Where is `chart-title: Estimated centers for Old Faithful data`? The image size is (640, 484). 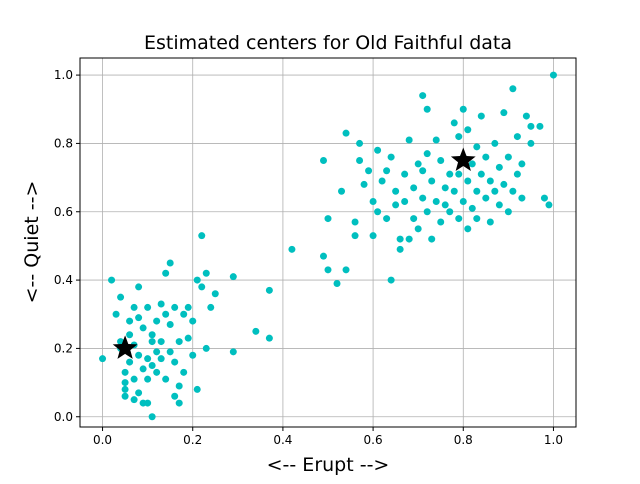
chart-title: Estimated centers for Old Faithful data is located at coordinates (328, 43).